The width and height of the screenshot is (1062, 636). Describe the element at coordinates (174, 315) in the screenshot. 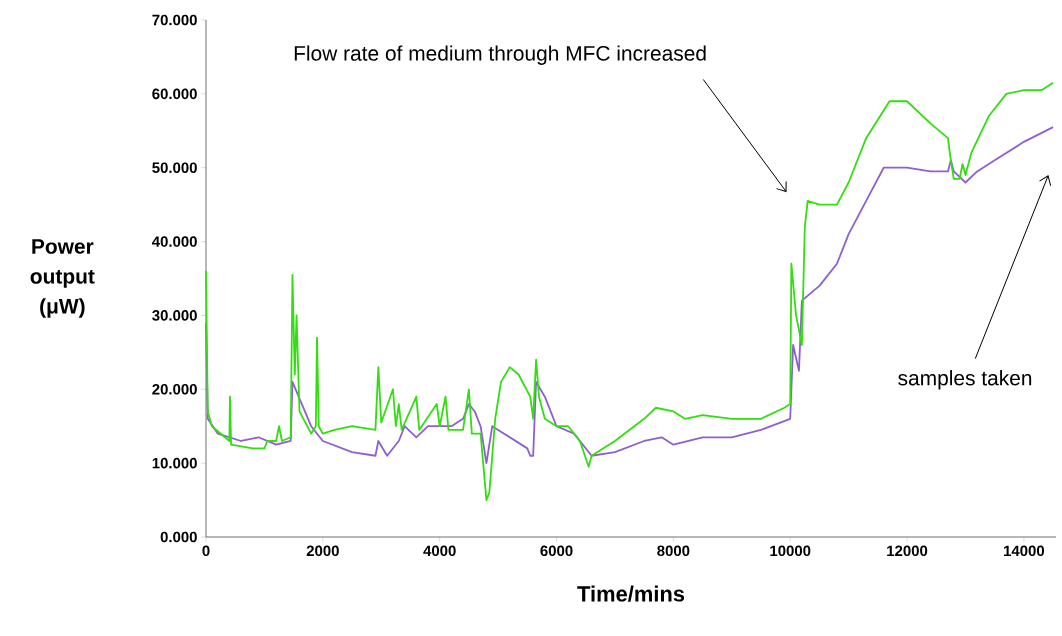

I see `y-tick-label: 30.000` at that location.